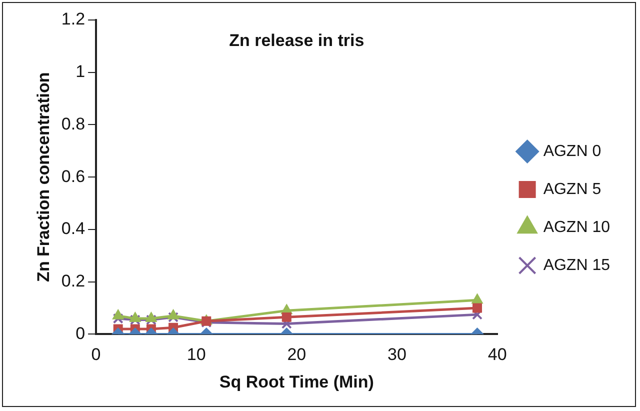 The height and width of the screenshot is (411, 640). Describe the element at coordinates (296, 354) in the screenshot. I see `x-tick-label: 20` at that location.